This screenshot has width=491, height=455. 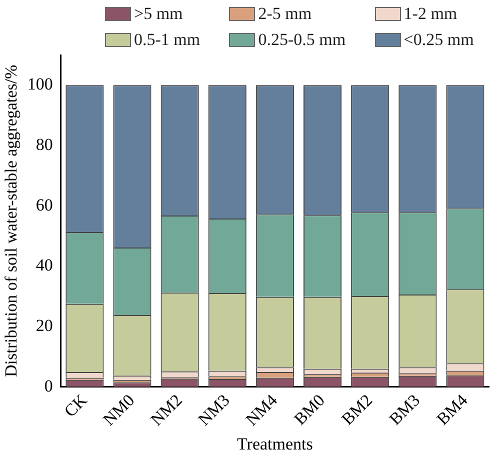 What do you see at coordinates (302, 40) in the screenshot?
I see `legend-label: 0.25-0.5 mm` at bounding box center [302, 40].